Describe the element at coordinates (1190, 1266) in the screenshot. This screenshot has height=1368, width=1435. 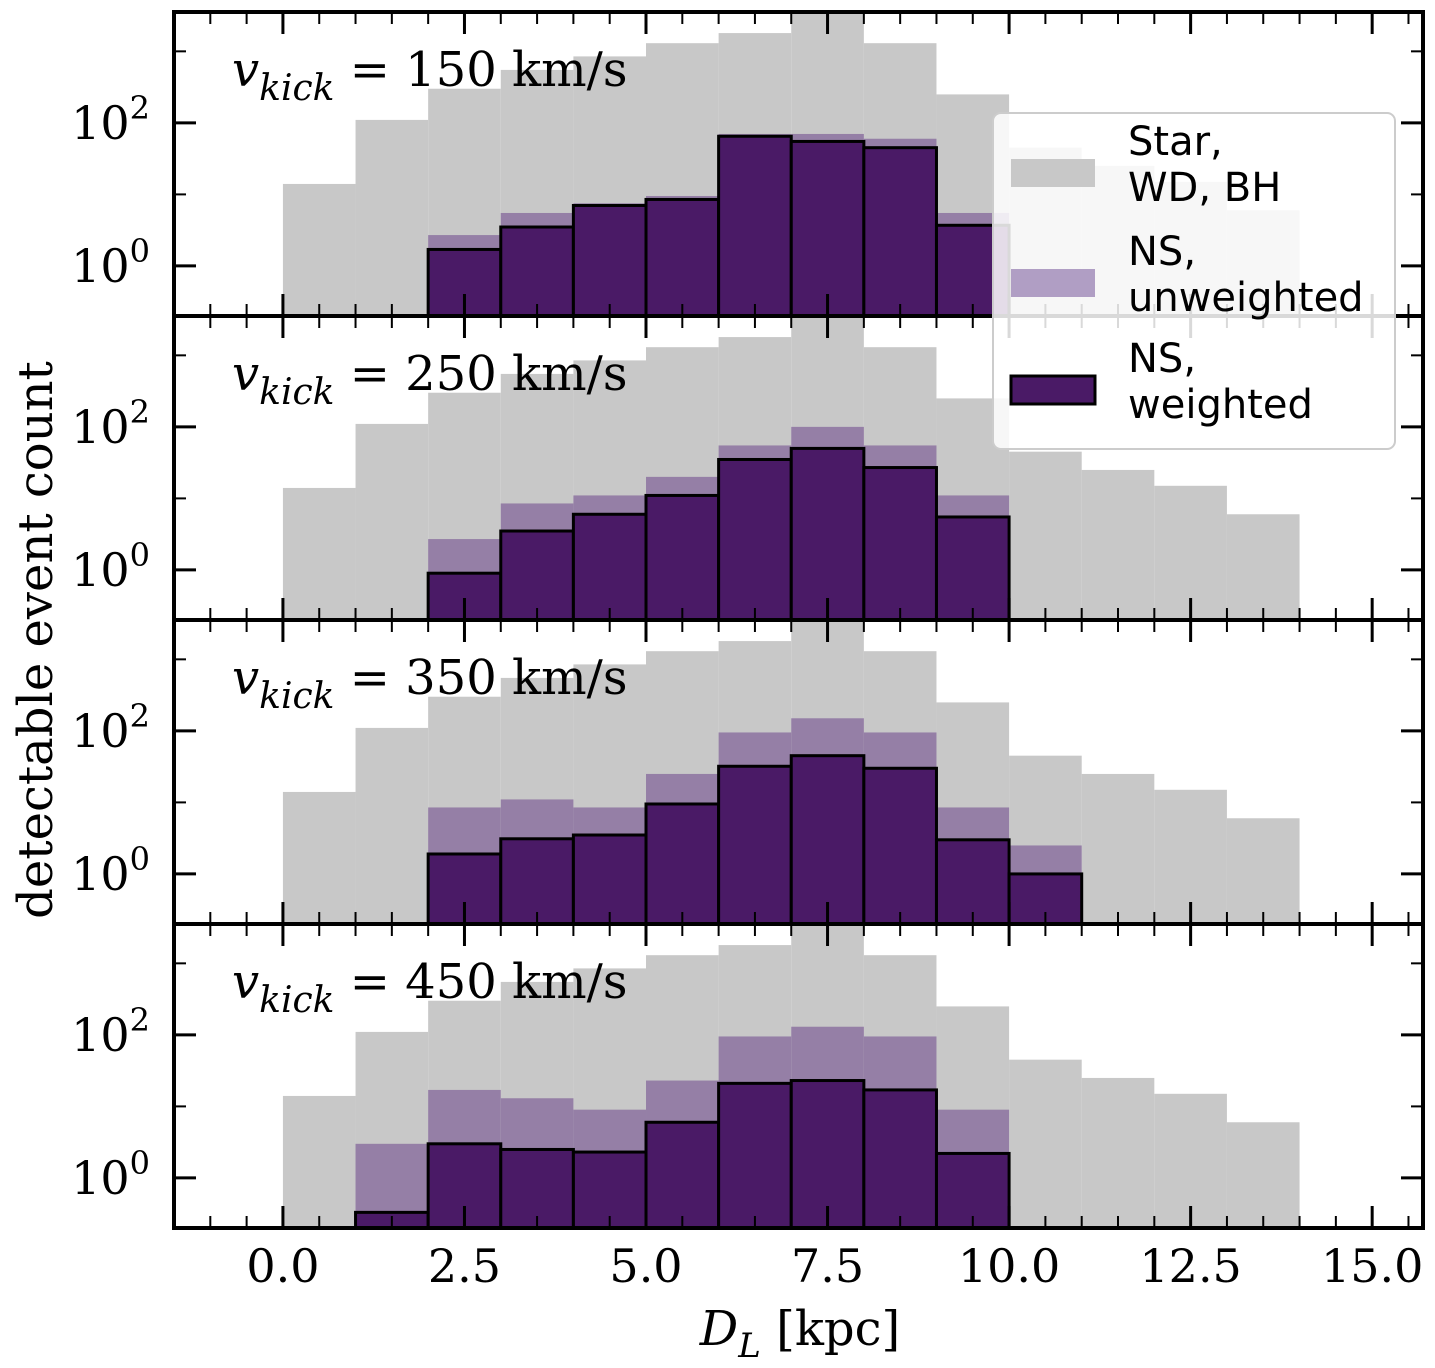
I see `x-tick-label: 12.5` at that location.